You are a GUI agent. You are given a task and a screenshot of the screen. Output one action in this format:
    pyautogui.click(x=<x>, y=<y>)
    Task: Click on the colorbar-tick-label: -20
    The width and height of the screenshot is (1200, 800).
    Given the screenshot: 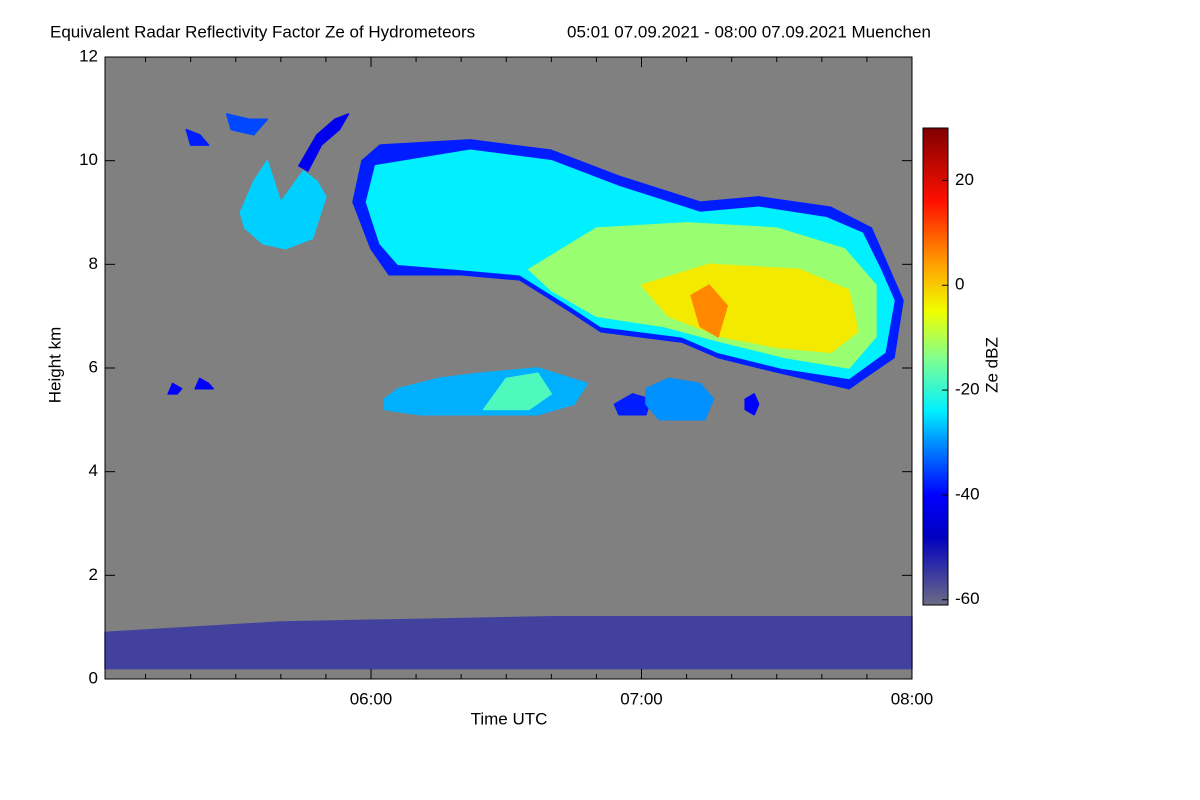 What is the action you would take?
    pyautogui.click(x=967, y=389)
    